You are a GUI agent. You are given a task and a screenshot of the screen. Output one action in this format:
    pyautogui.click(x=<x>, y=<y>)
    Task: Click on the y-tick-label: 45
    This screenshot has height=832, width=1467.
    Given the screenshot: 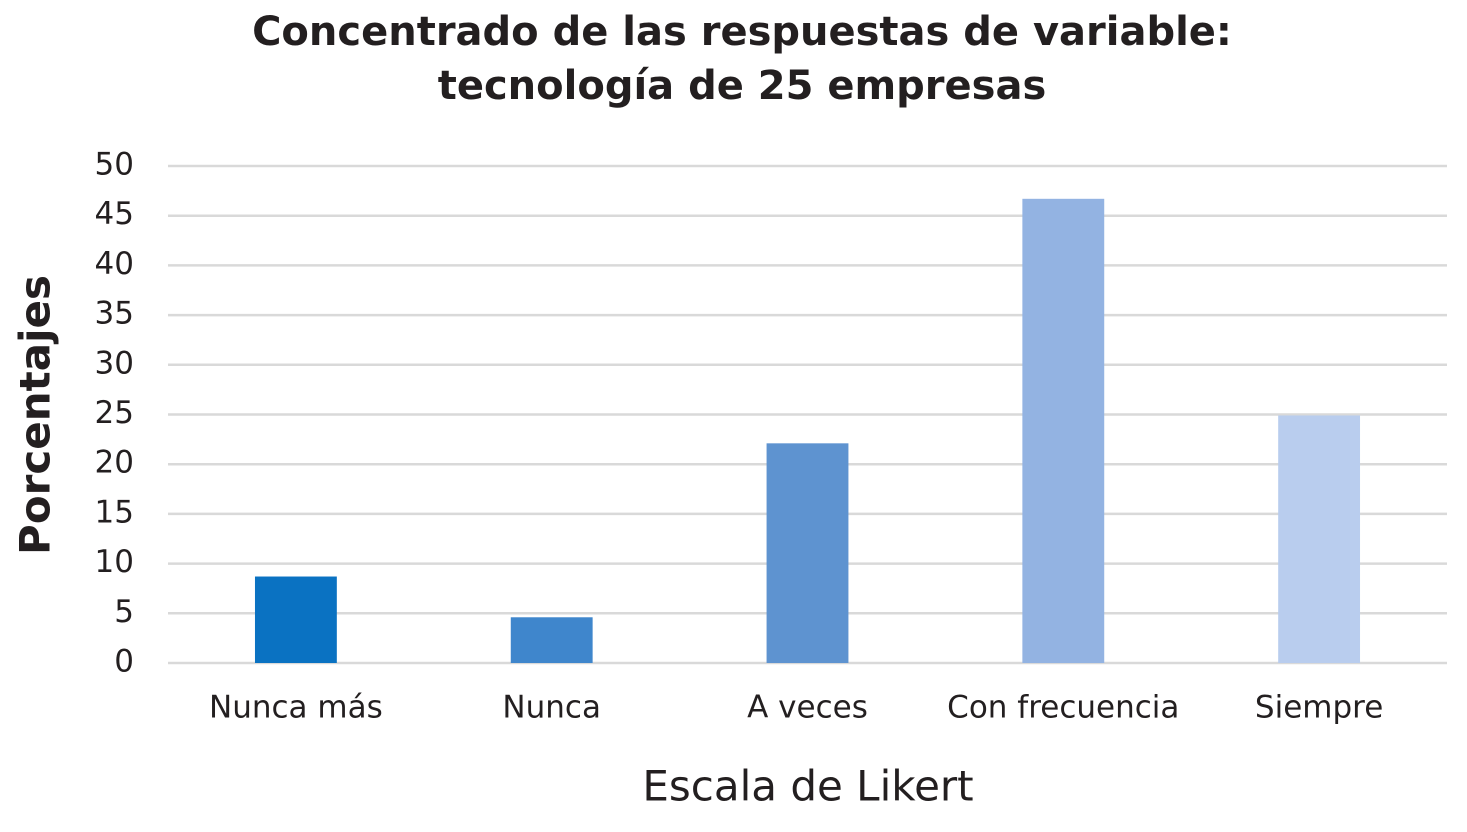 What is the action you would take?
    pyautogui.click(x=114, y=214)
    